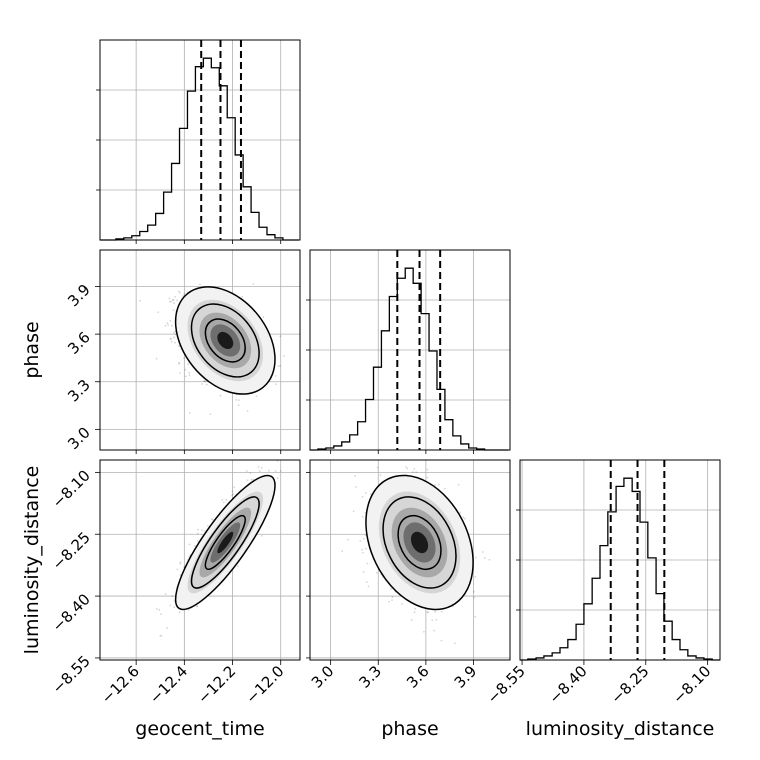  I want to click on xtick-label-luminosity_distance-0: −8.55, so click(506, 684).